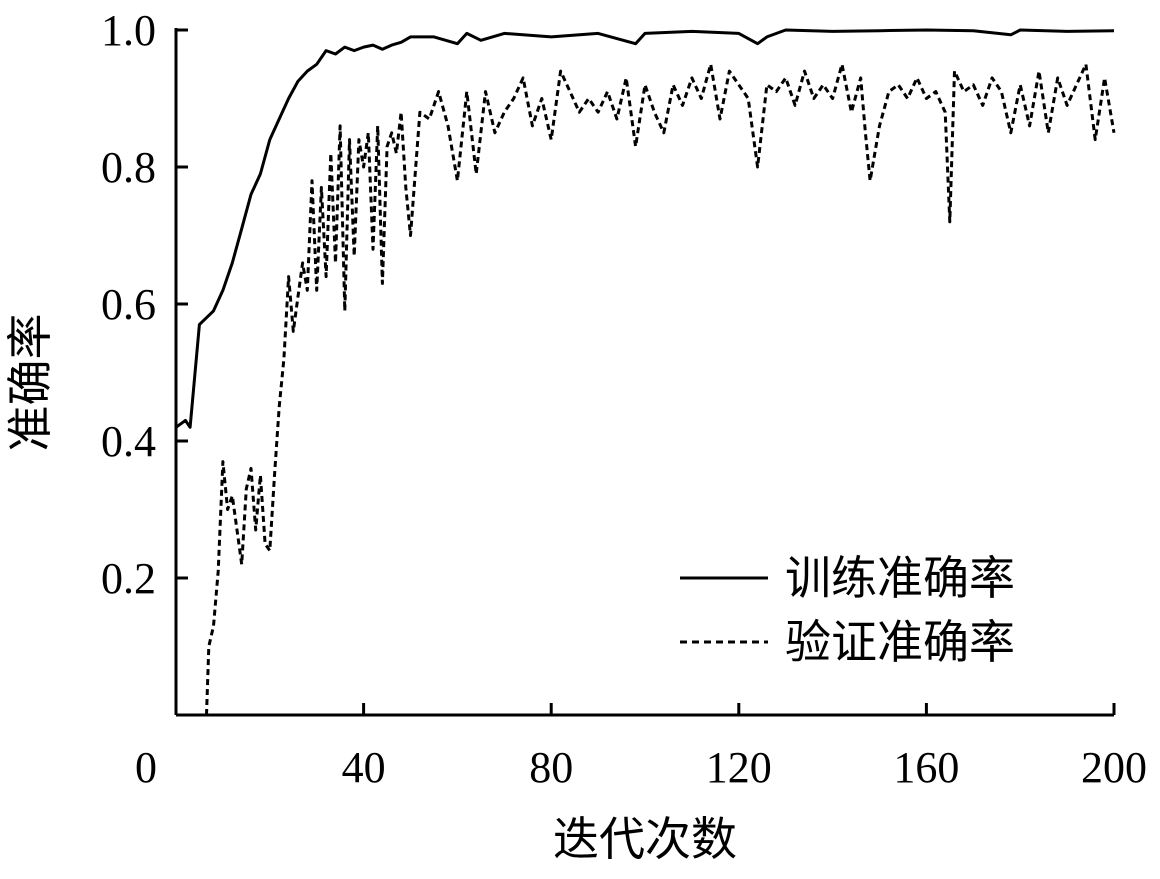  Describe the element at coordinates (146, 767) in the screenshot. I see `x-tick-label: 0` at that location.